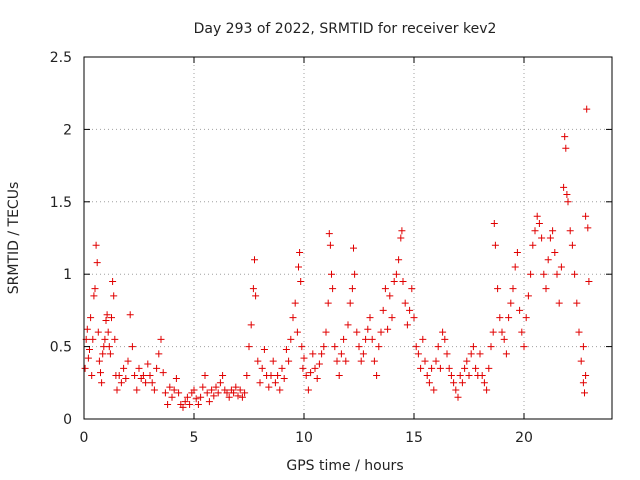 Image resolution: width=640 pixels, height=480 pixels. I want to click on y-tick-label: 1, so click(67, 275).